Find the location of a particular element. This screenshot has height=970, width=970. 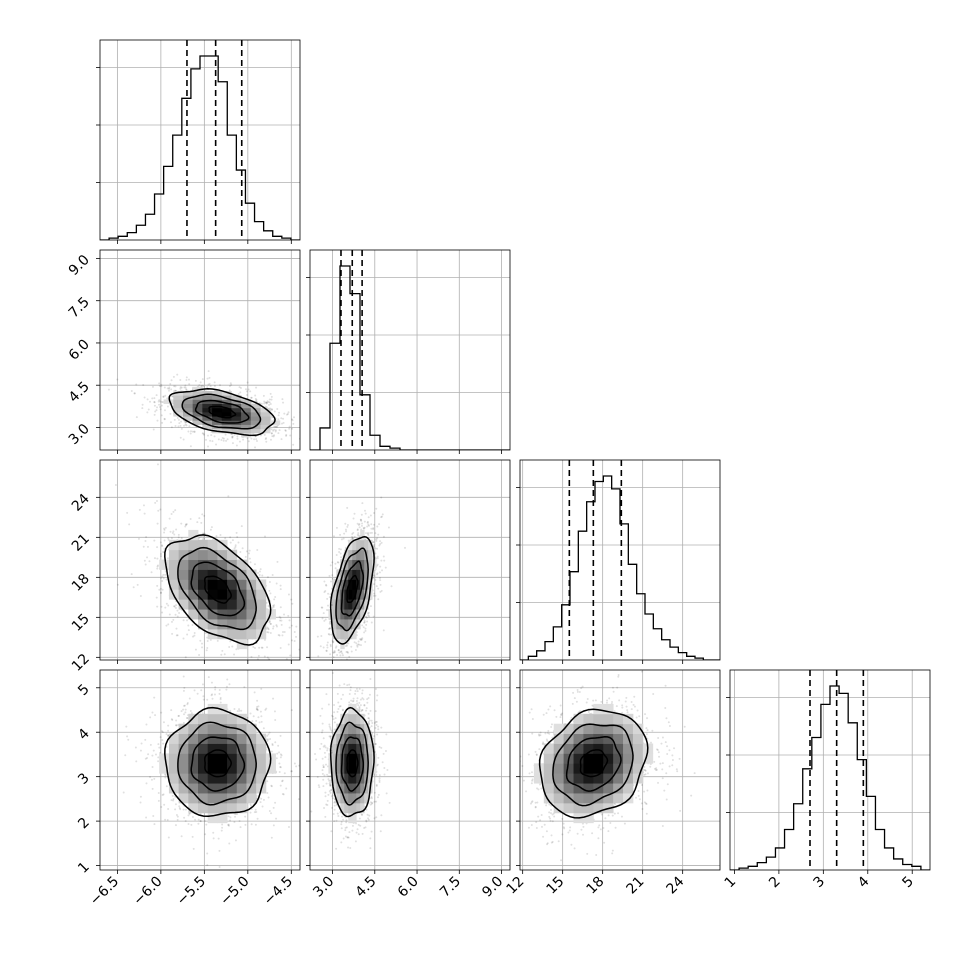

contour-line is located at coordinates (222, 411).